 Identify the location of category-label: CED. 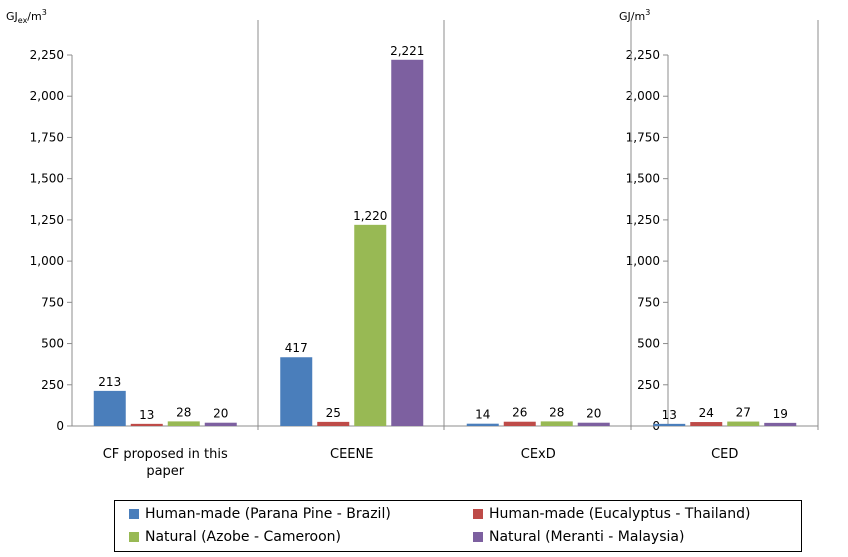
(724, 454).